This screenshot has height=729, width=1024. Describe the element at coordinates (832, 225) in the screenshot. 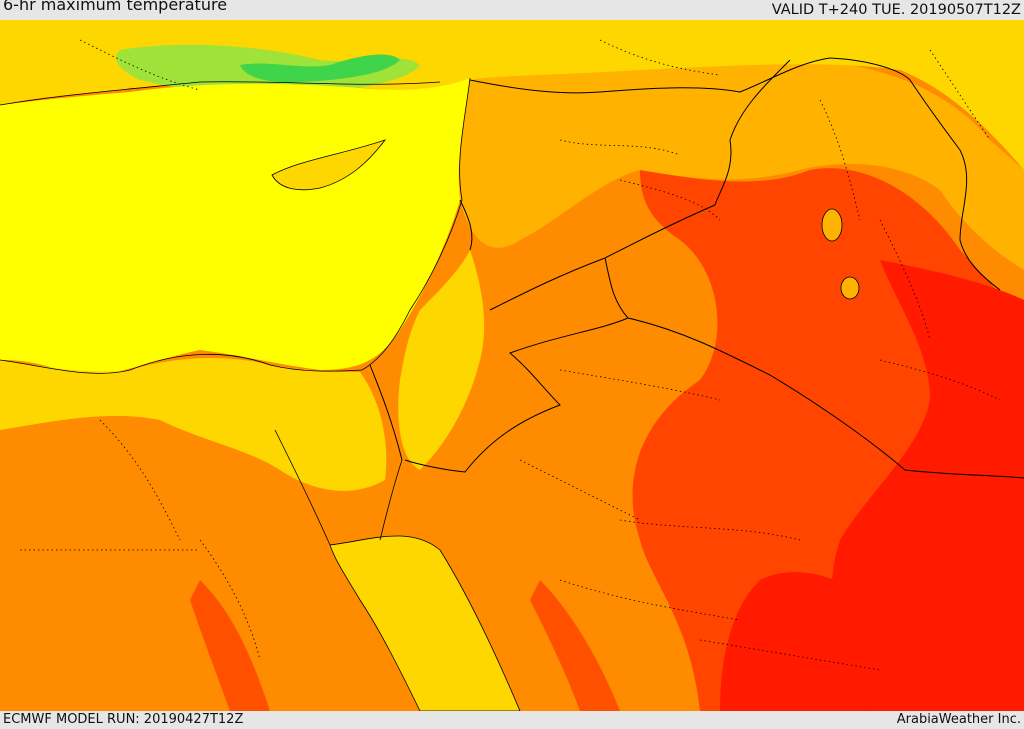

I see `lake-tharthar` at that location.